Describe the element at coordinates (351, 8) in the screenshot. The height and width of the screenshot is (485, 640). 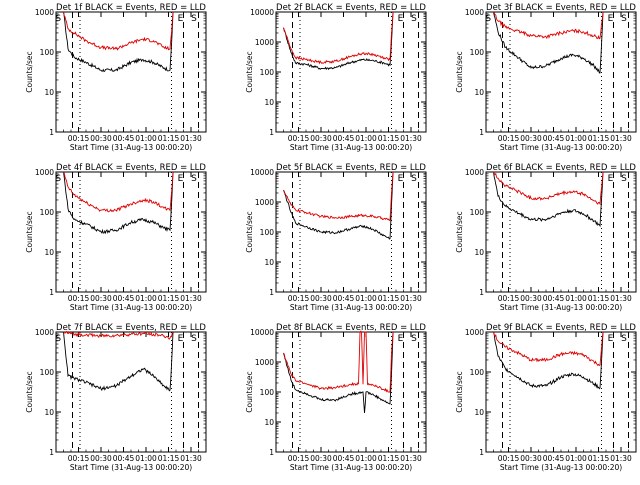
I see `panel-title: Det 2f BLACK = Events, RED = LLD` at that location.